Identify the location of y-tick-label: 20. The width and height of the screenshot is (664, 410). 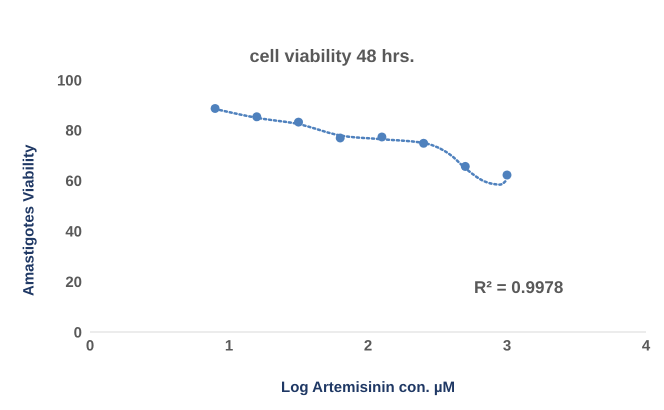
(73, 282).